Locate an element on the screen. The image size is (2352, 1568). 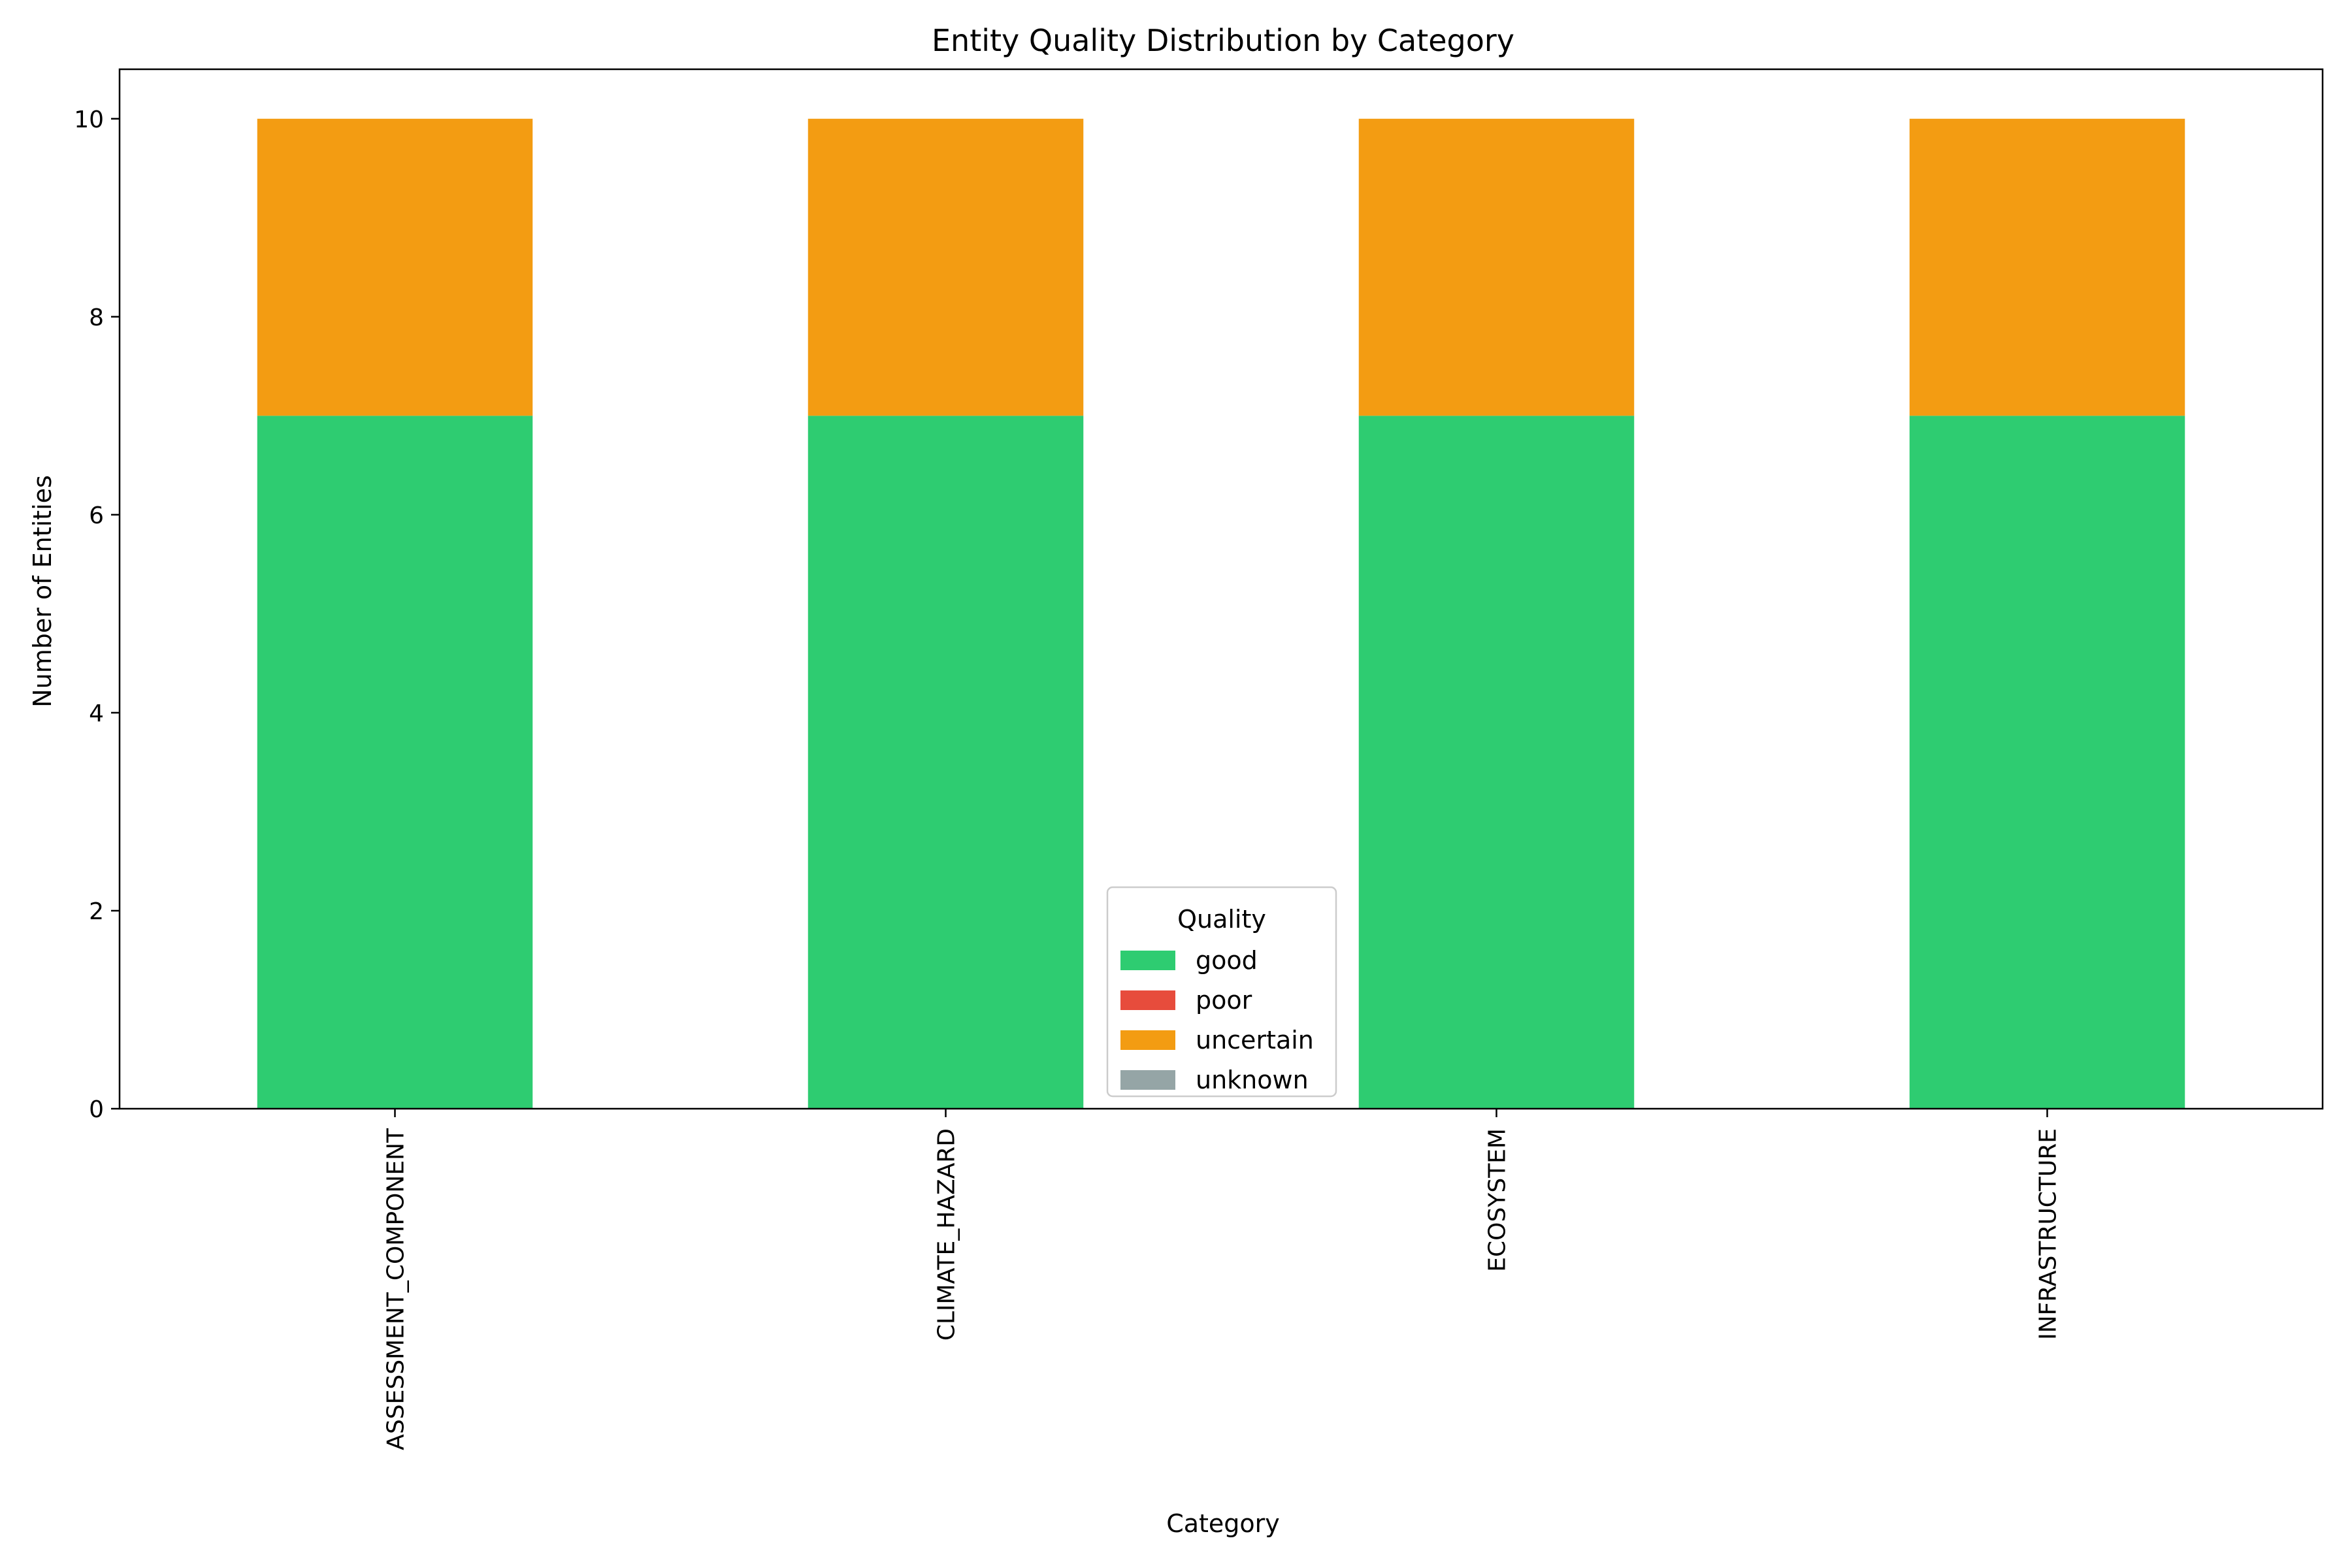
legend-label-poor: poor is located at coordinates (1224, 1000).